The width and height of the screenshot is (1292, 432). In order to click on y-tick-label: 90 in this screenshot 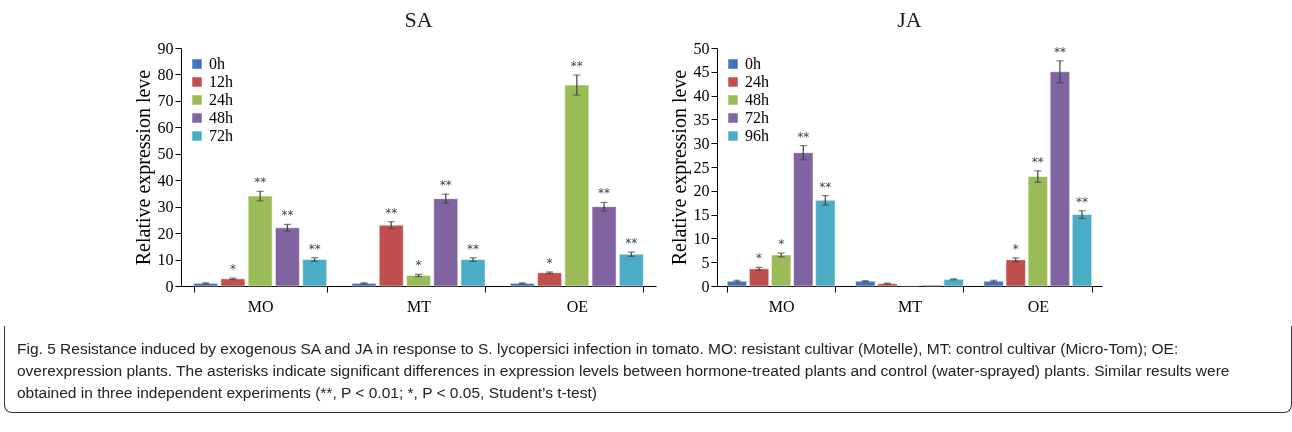, I will do `click(165, 48)`.